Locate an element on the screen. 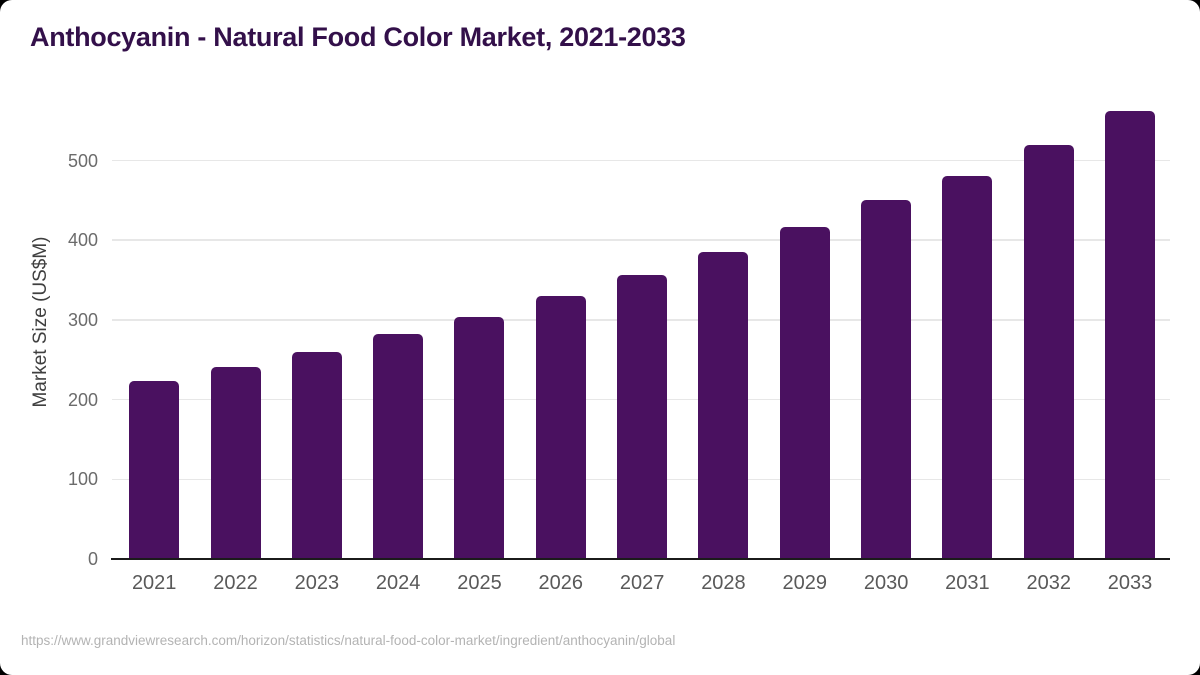  y-tick-label-300: 300 is located at coordinates (82, 319).